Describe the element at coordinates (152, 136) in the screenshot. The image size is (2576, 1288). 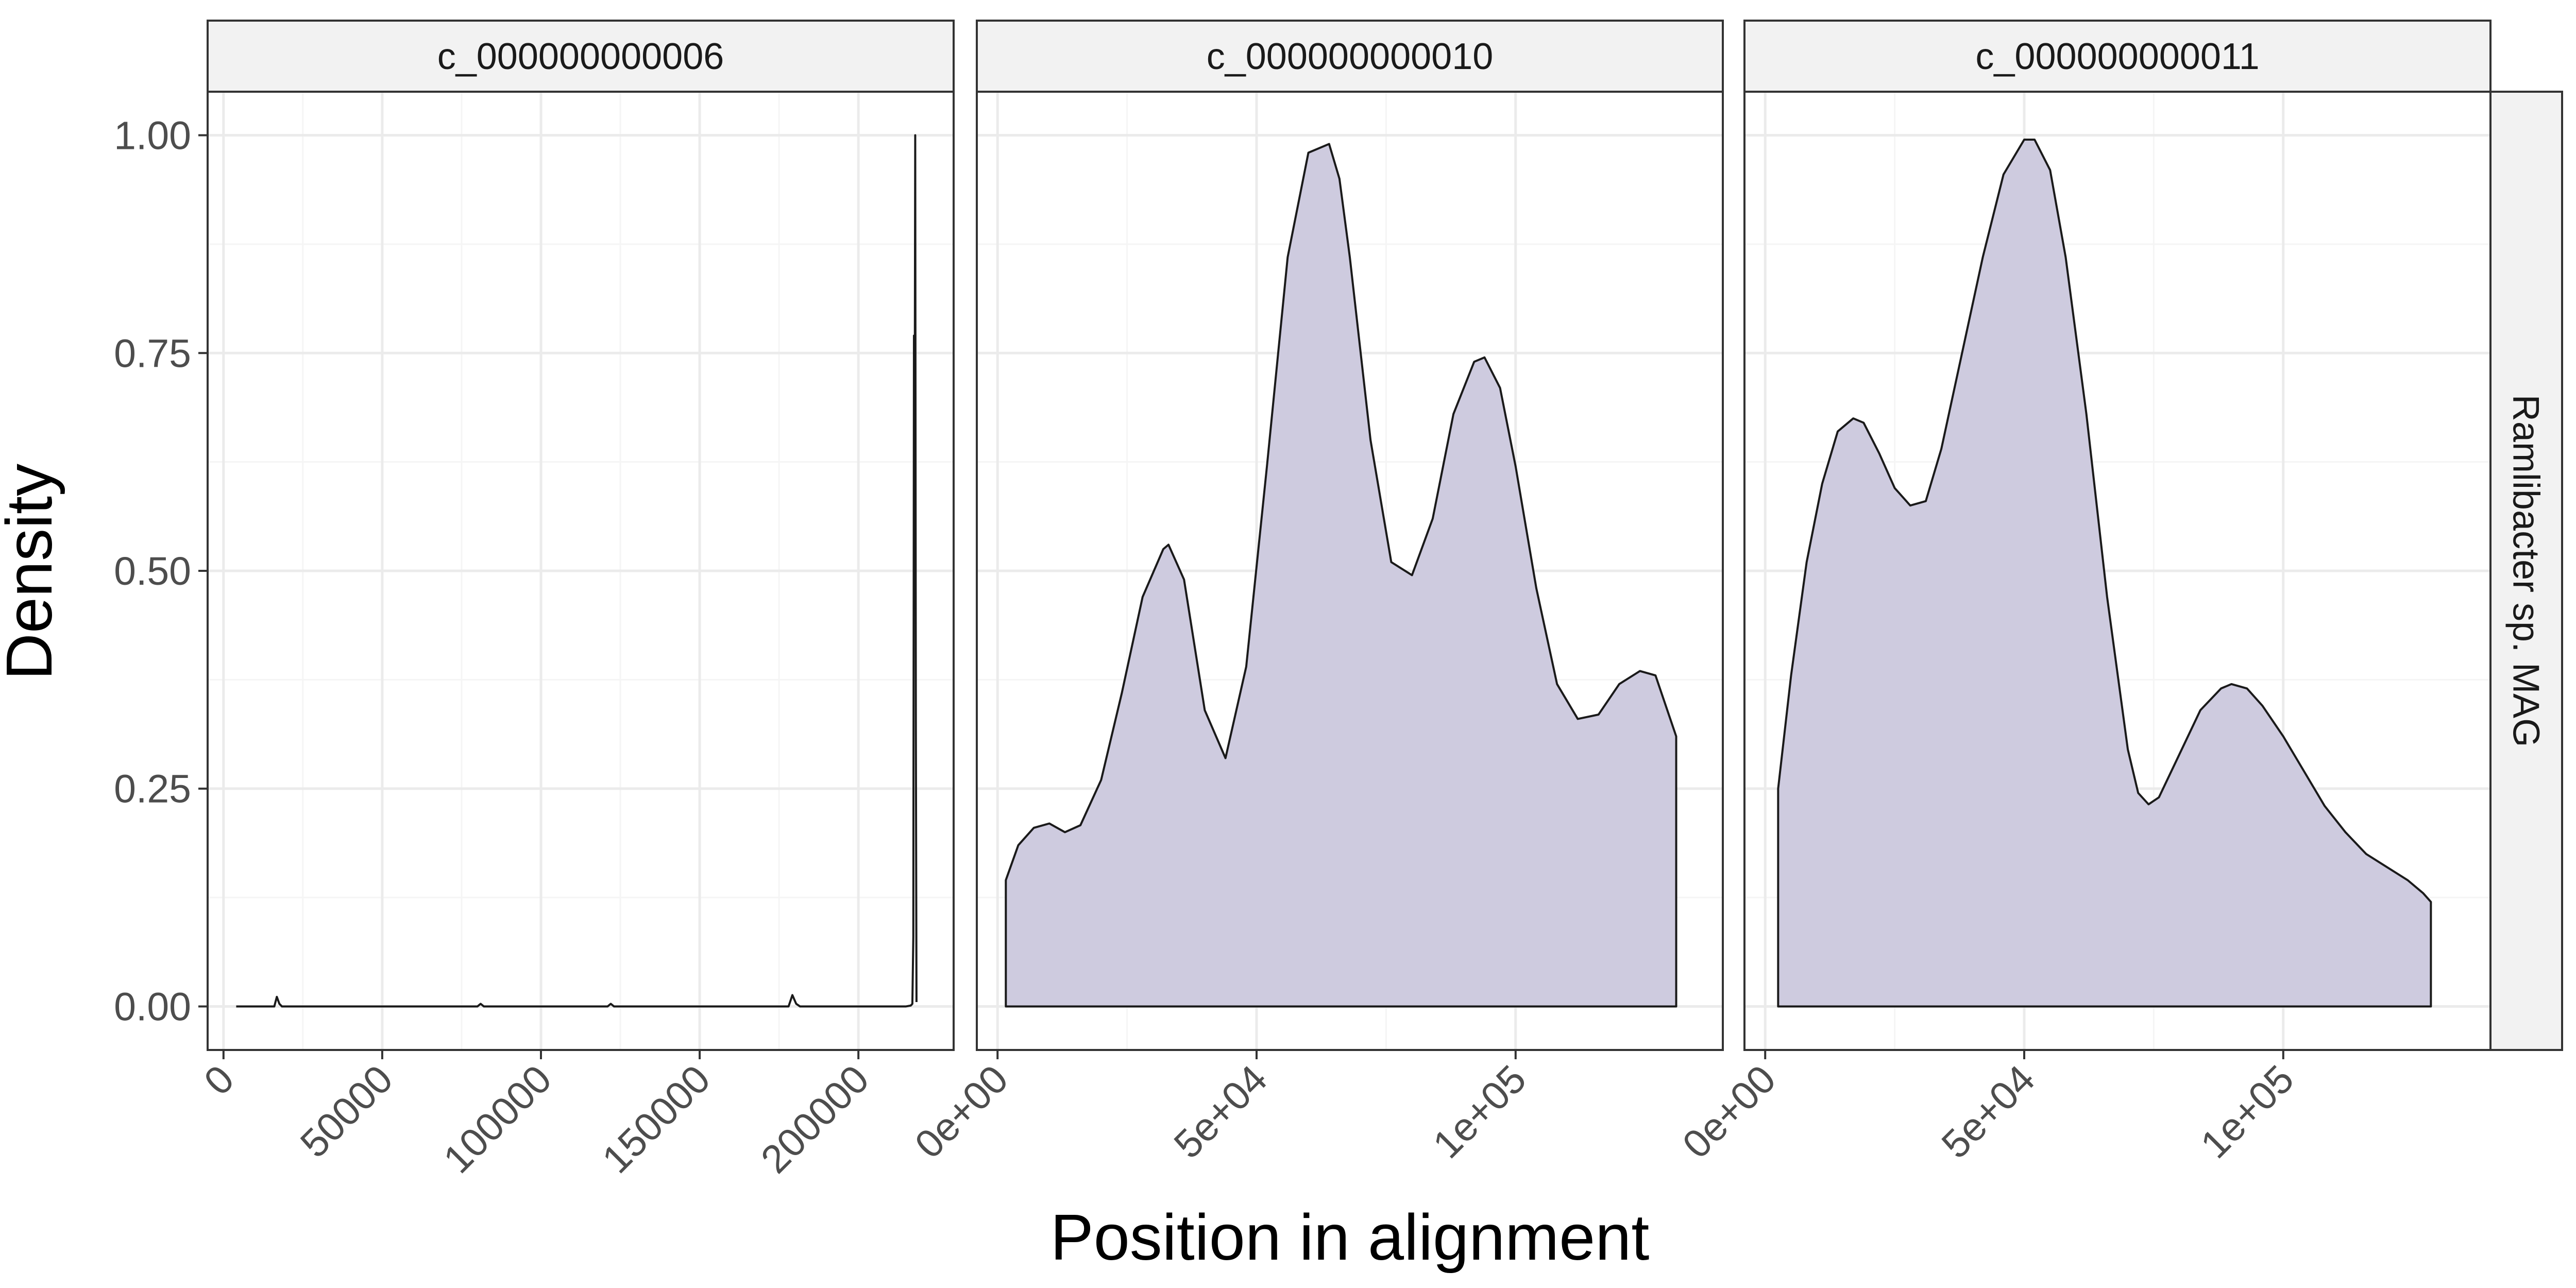
I see `y-tick-label: 1.00` at that location.